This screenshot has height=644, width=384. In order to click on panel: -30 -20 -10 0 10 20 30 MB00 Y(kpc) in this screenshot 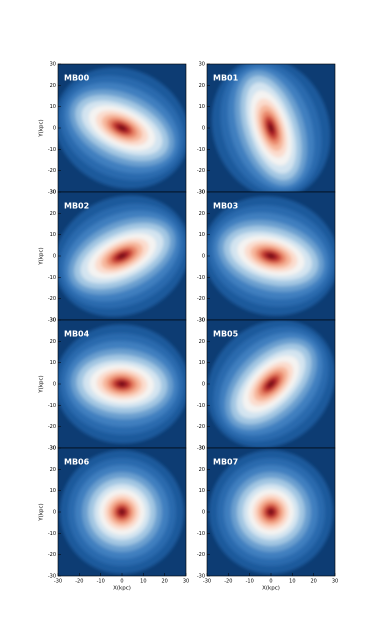, I will do `click(113, 129)`.